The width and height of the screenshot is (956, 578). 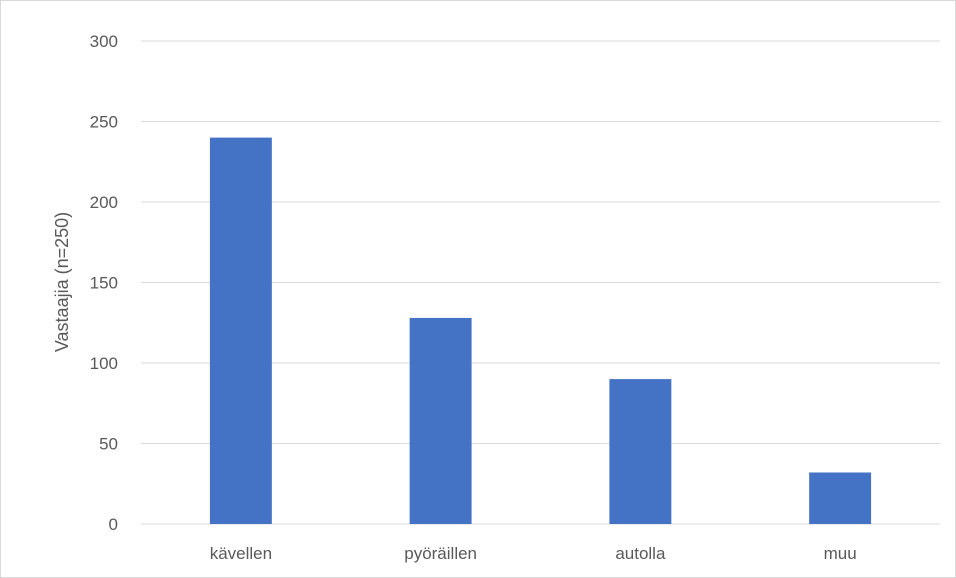 I want to click on x-category-label: autolla, so click(x=640, y=553).